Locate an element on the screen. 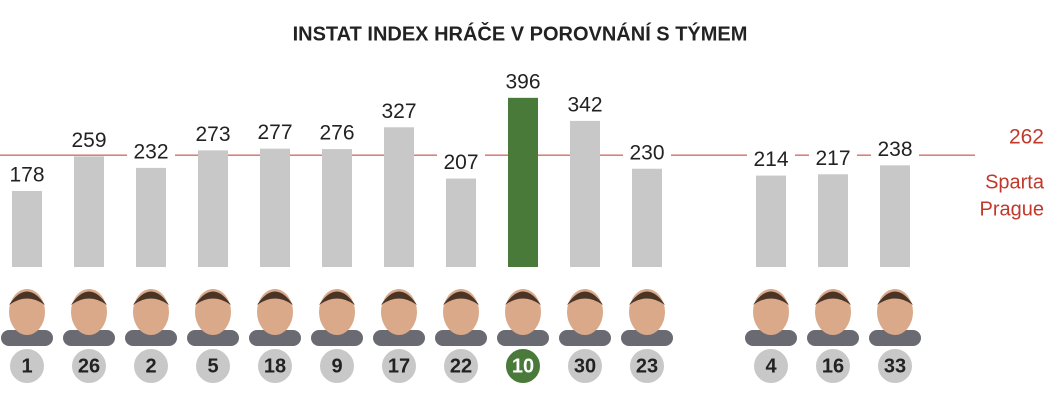  value-label: 327 is located at coordinates (398, 111).